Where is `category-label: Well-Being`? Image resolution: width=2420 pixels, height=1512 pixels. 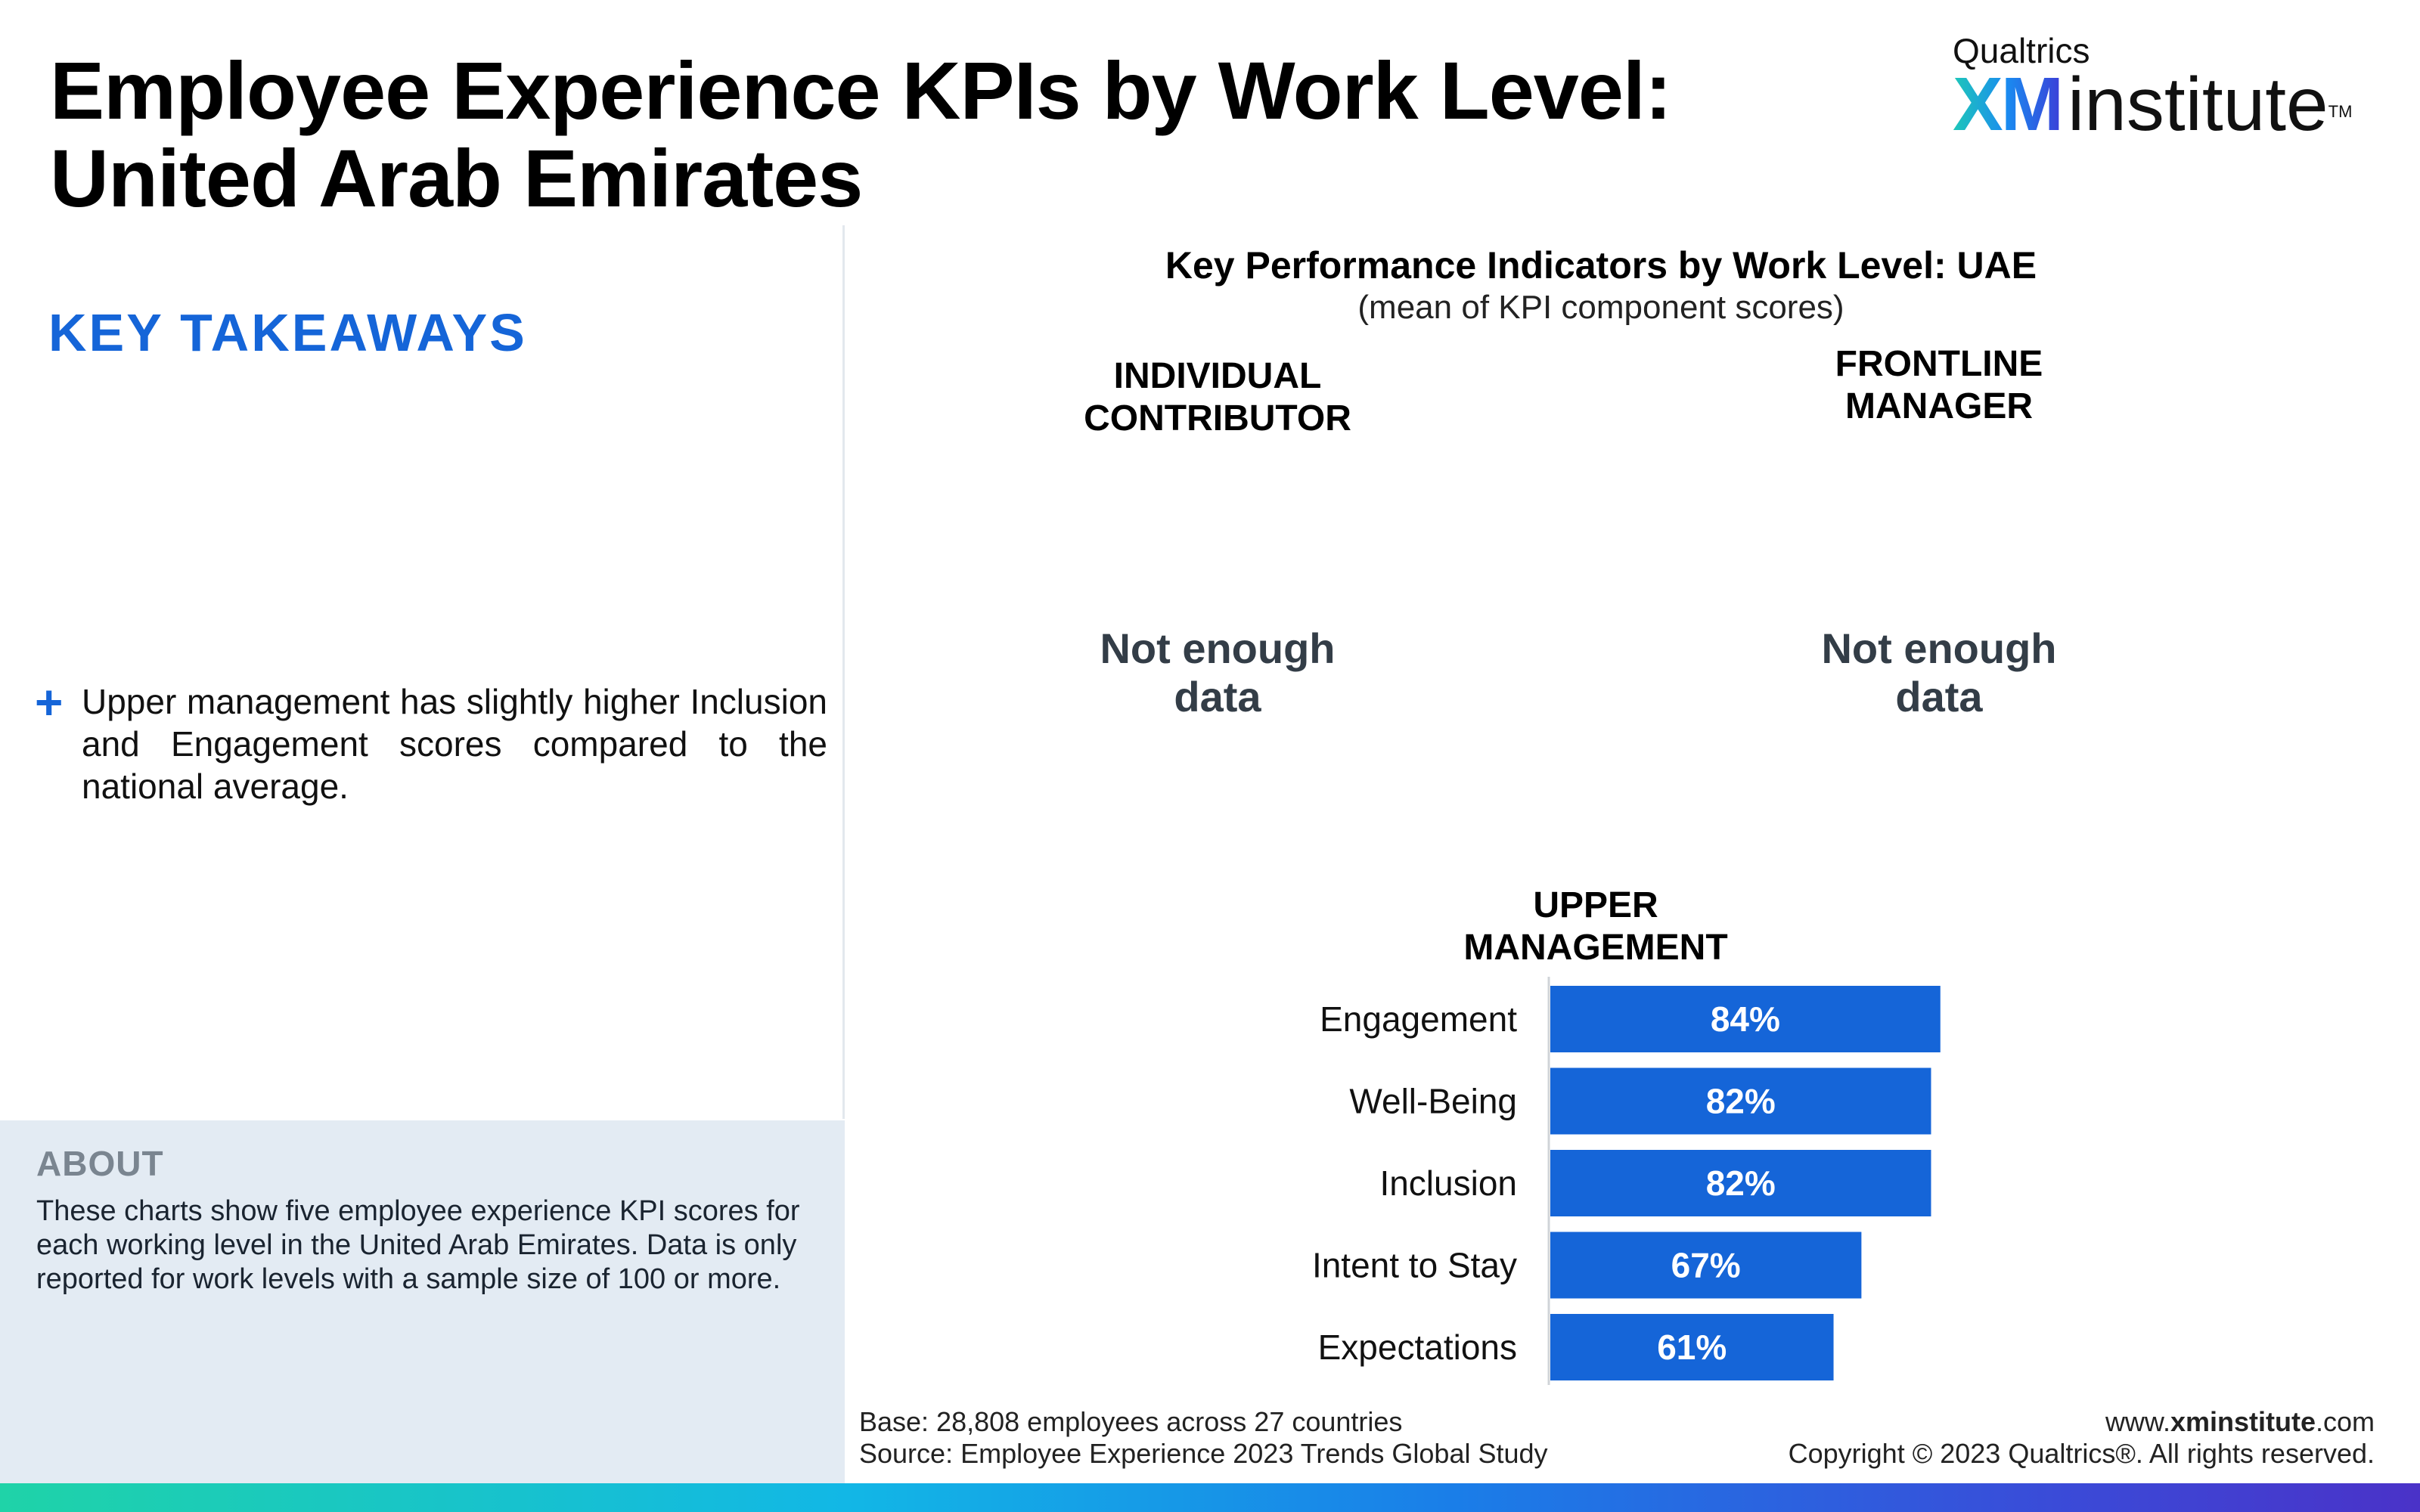
category-label: Well-Being is located at coordinates (1433, 1101).